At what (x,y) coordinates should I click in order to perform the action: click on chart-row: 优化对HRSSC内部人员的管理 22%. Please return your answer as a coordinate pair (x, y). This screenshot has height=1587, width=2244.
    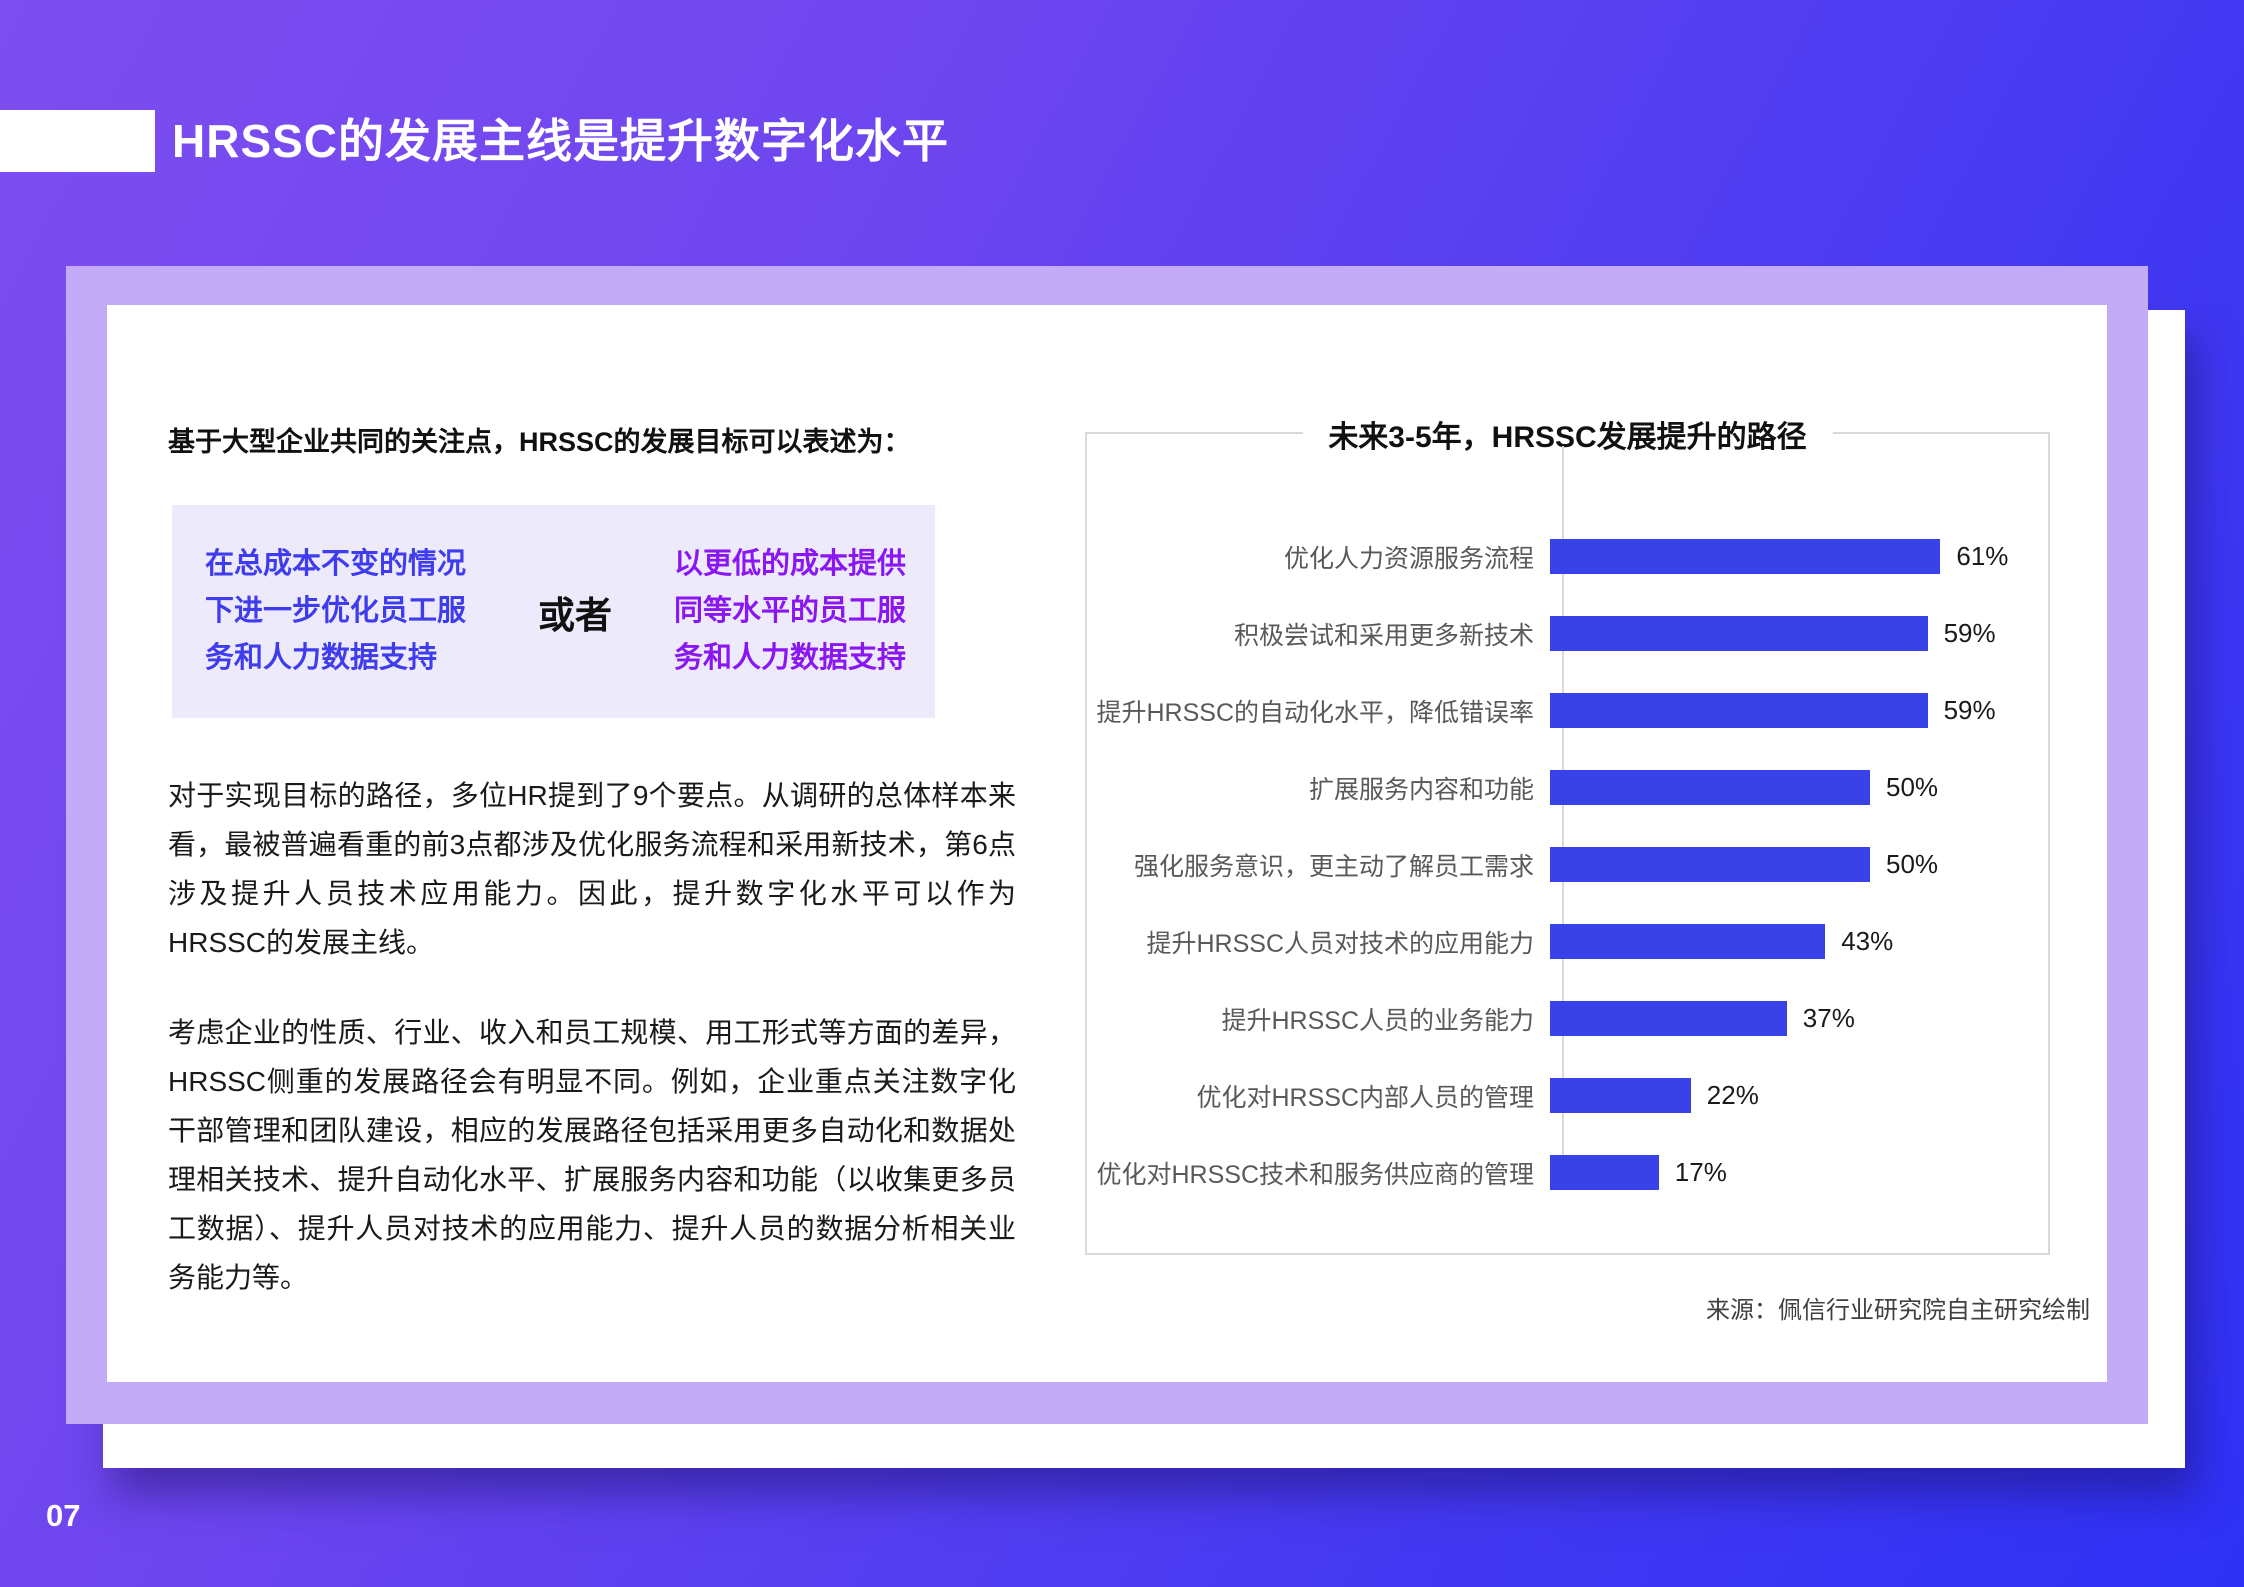
    Looking at the image, I should click on (1567, 1095).